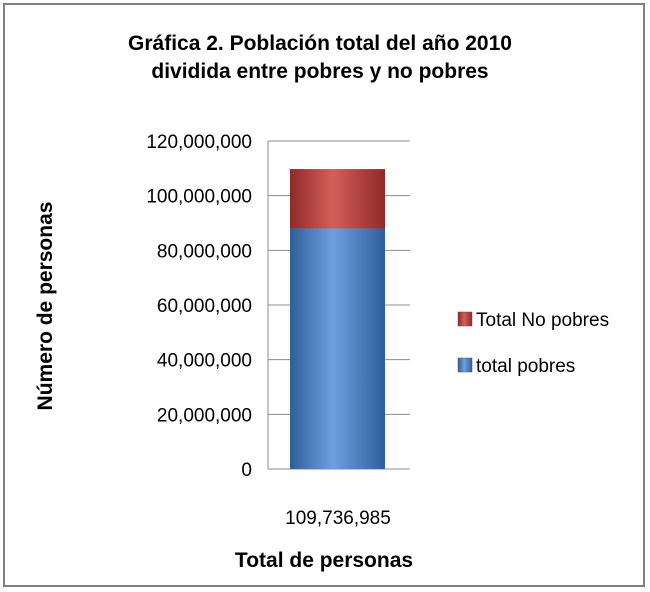  What do you see at coordinates (204, 415) in the screenshot?
I see `y-tick-label: 20,000,000` at bounding box center [204, 415].